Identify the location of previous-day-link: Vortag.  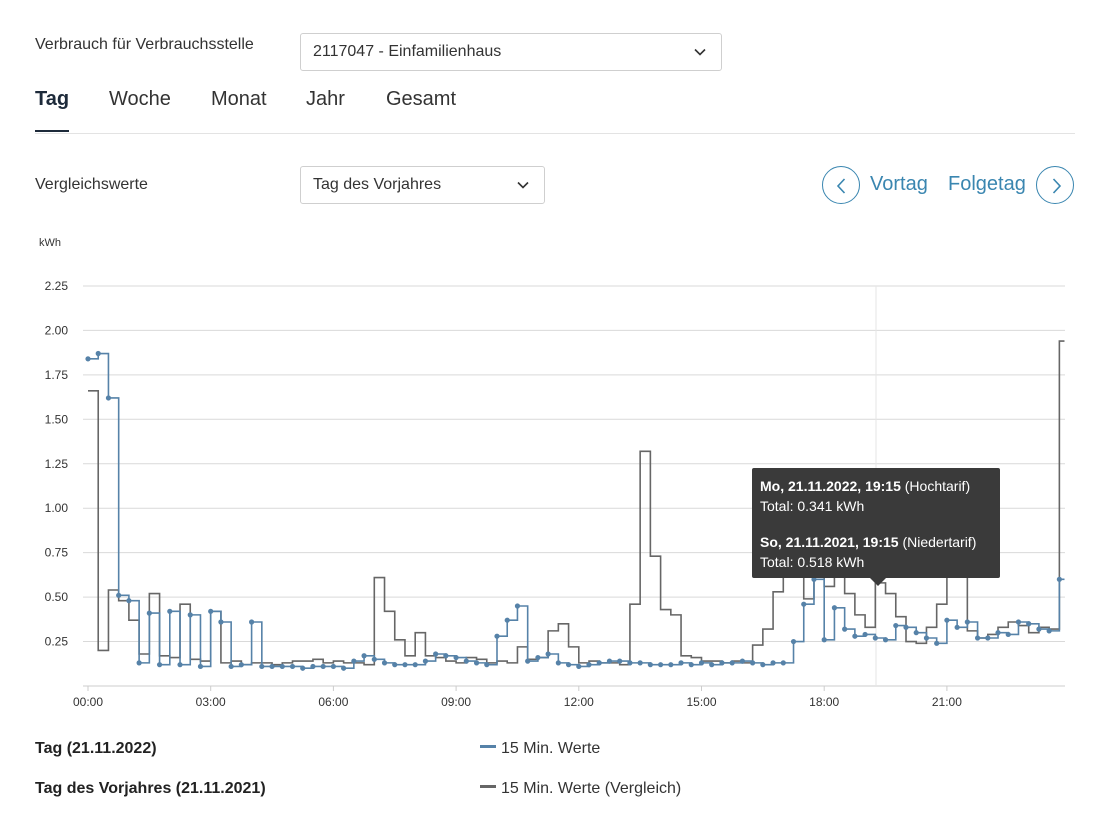
(899, 184).